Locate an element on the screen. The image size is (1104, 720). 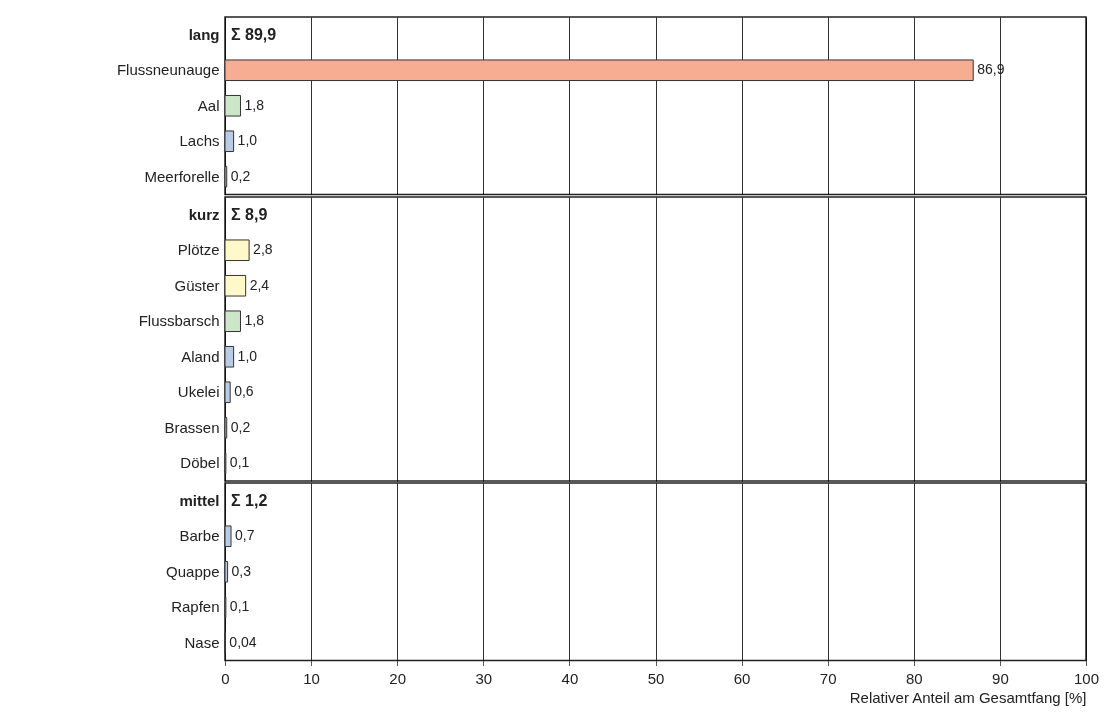
x-tick-label: 10 is located at coordinates (311, 678).